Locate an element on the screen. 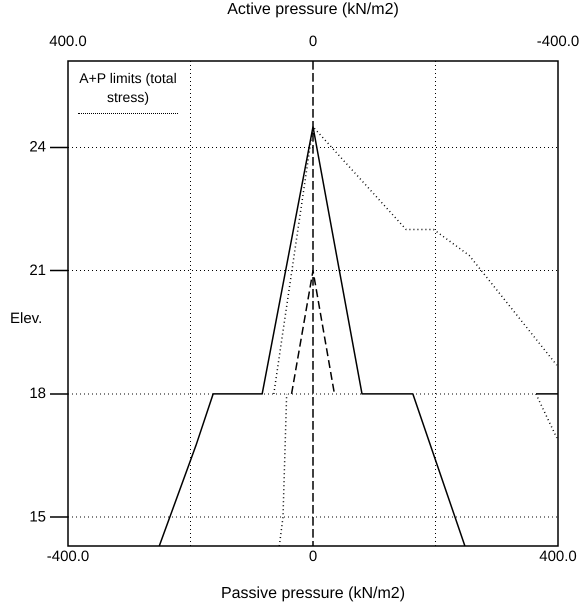  x2-tick-label: 400.0 is located at coordinates (68, 41).